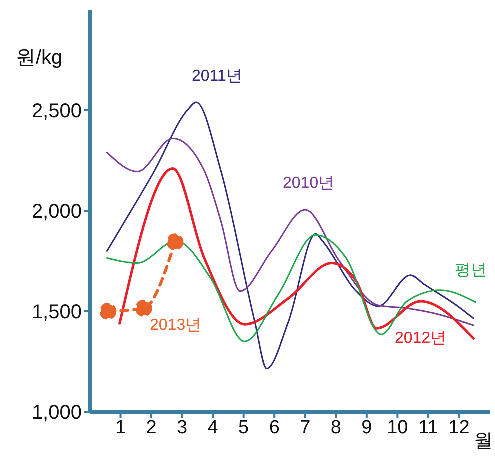  What do you see at coordinates (213, 427) in the screenshot?
I see `x-tick-label: 4` at bounding box center [213, 427].